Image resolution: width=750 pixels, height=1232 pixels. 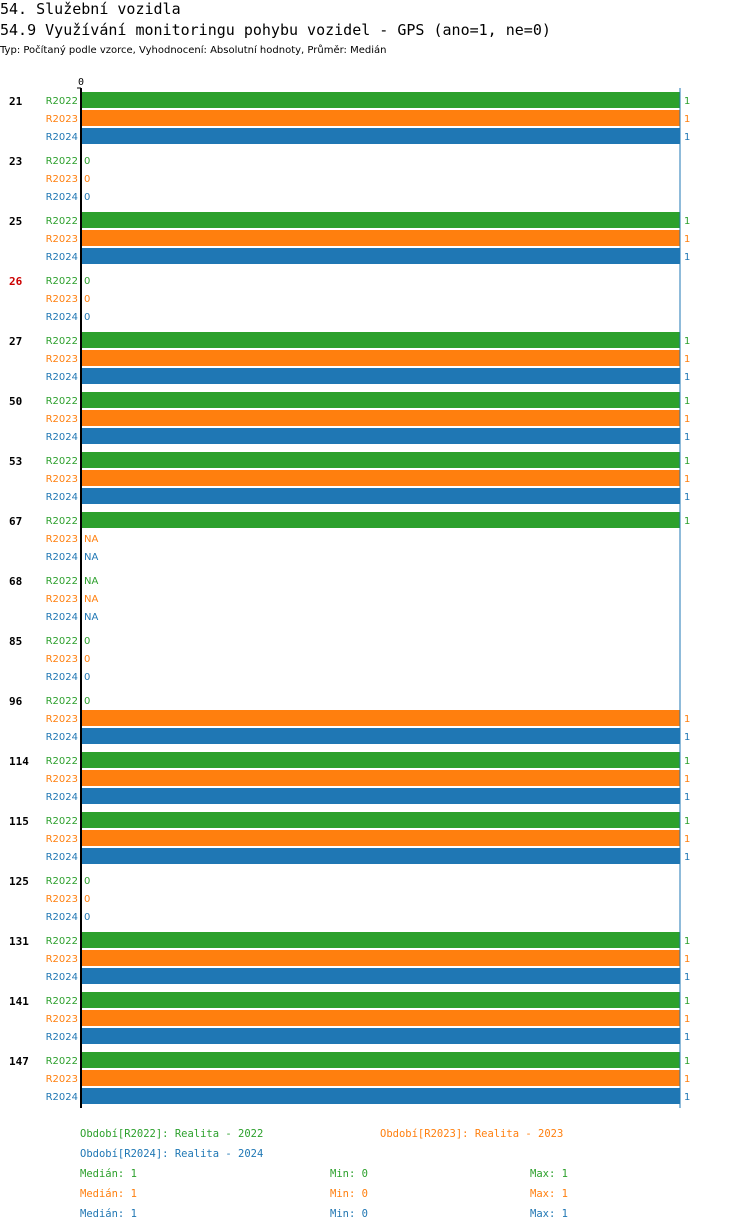 What do you see at coordinates (19, 761) in the screenshot?
I see `category-label: 114` at bounding box center [19, 761].